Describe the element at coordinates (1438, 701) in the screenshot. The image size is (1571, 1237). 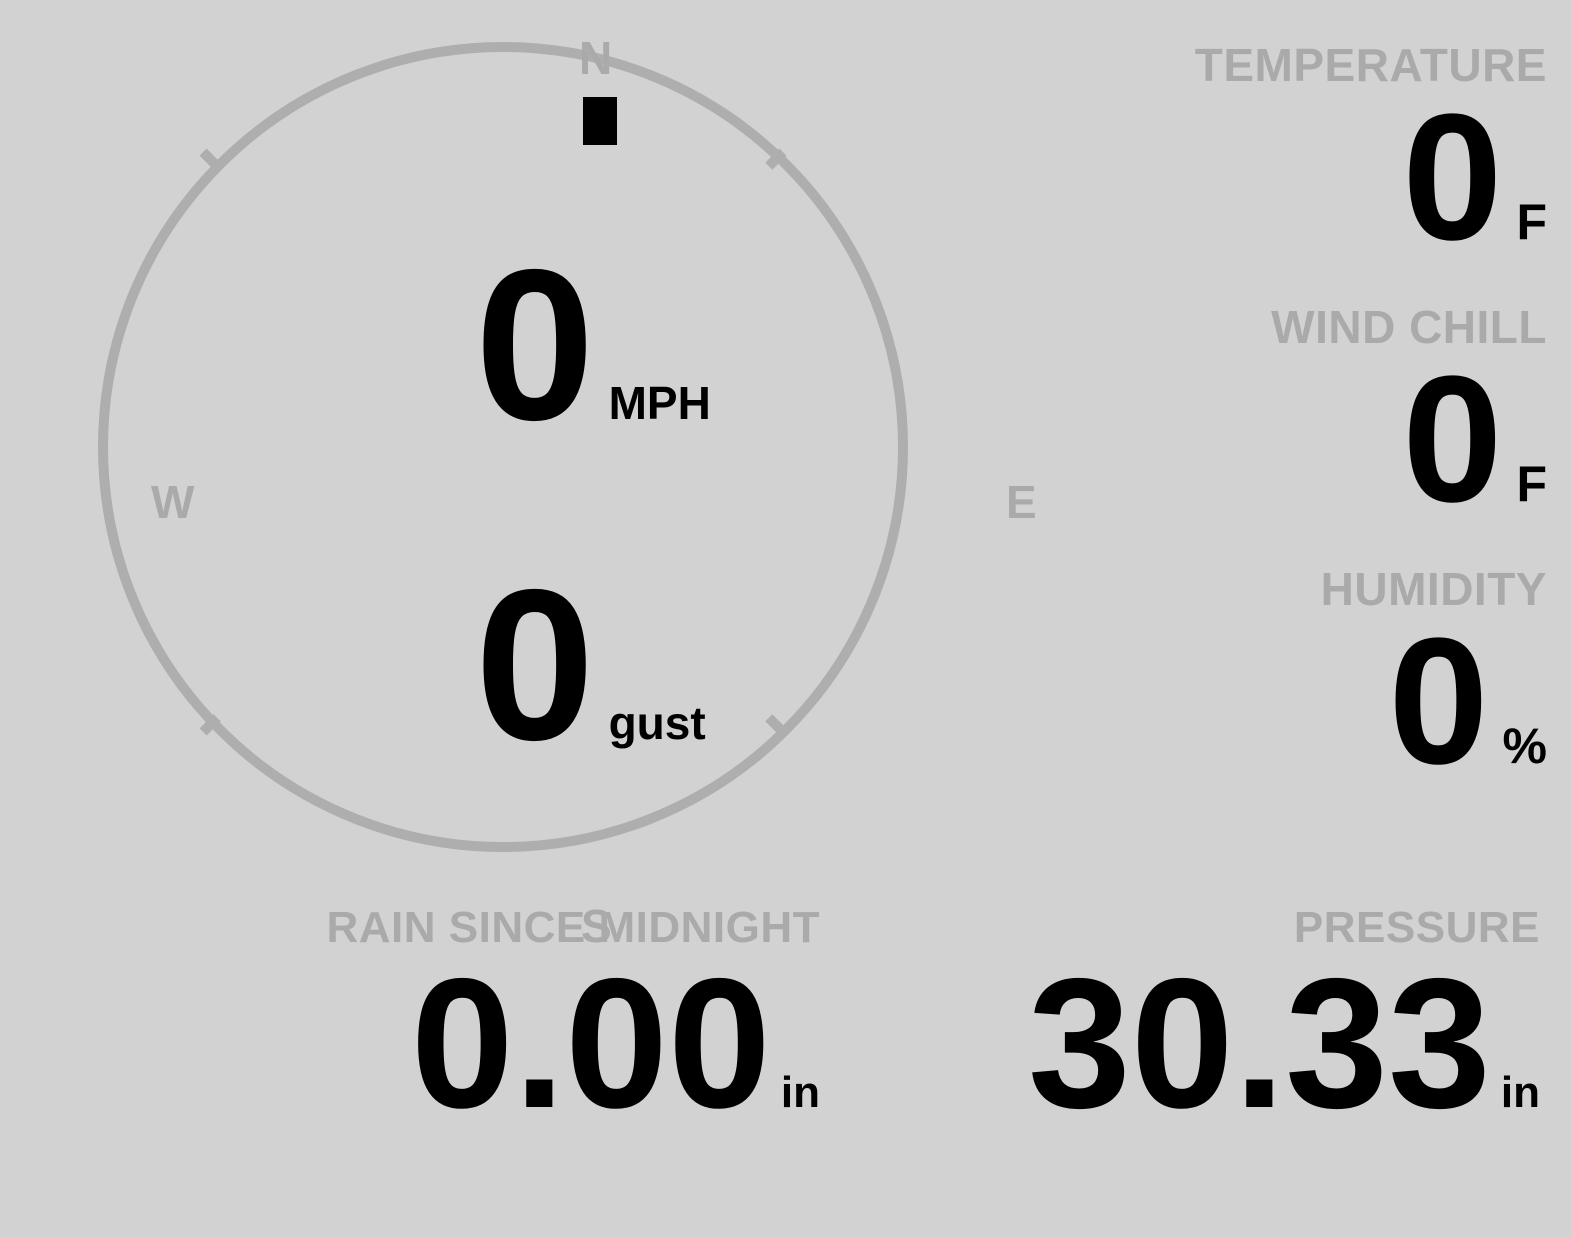
I see `humidity-value: 0` at that location.